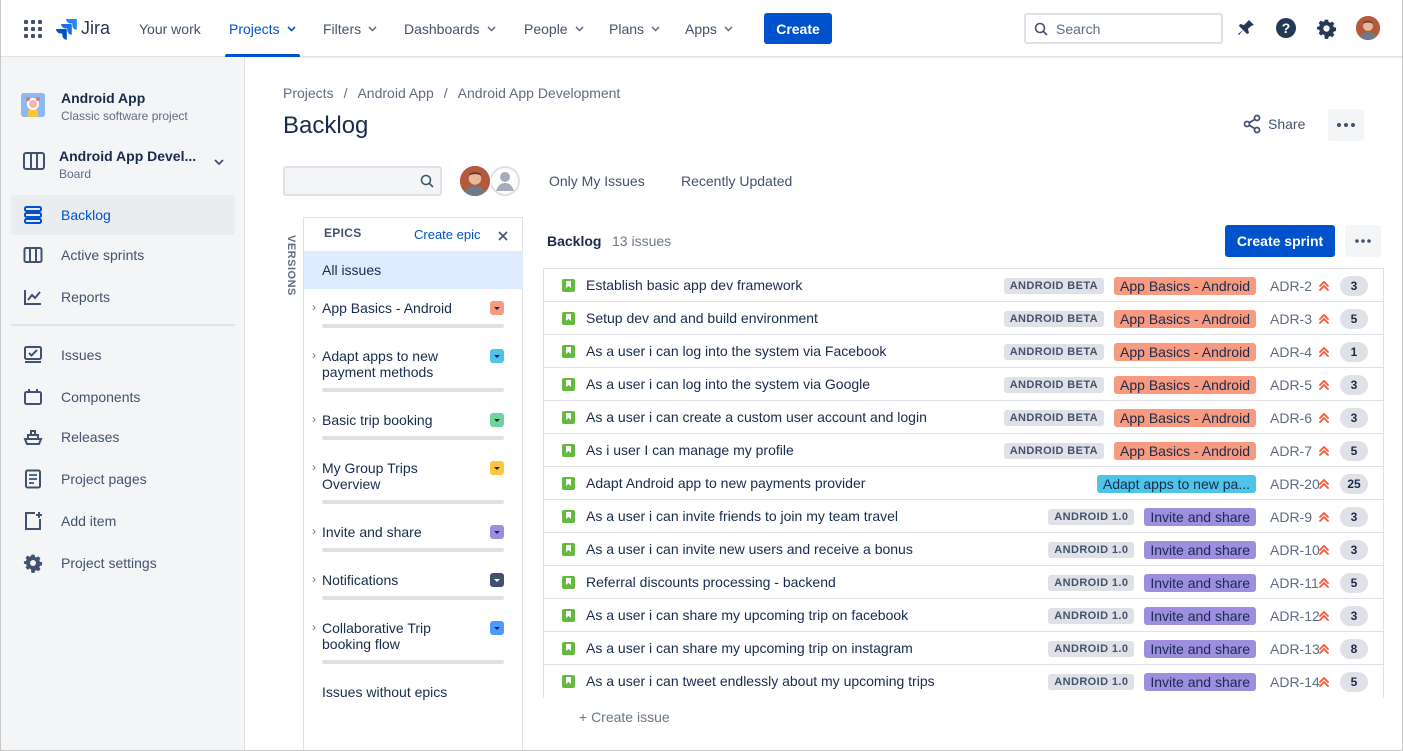  What do you see at coordinates (1123, 28) in the screenshot?
I see `search-input: Search` at bounding box center [1123, 28].